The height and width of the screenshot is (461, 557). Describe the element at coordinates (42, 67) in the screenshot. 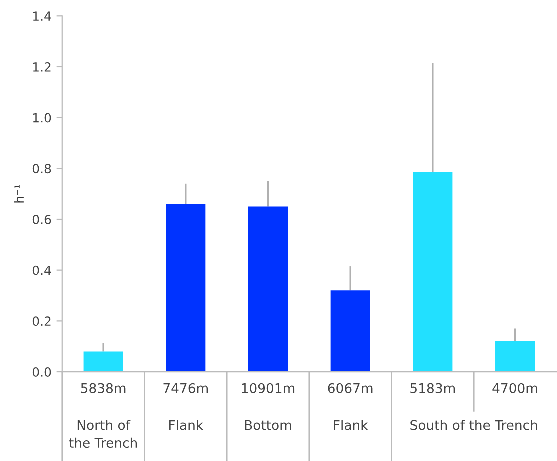

I see `y-tick-label: 1.2` at that location.